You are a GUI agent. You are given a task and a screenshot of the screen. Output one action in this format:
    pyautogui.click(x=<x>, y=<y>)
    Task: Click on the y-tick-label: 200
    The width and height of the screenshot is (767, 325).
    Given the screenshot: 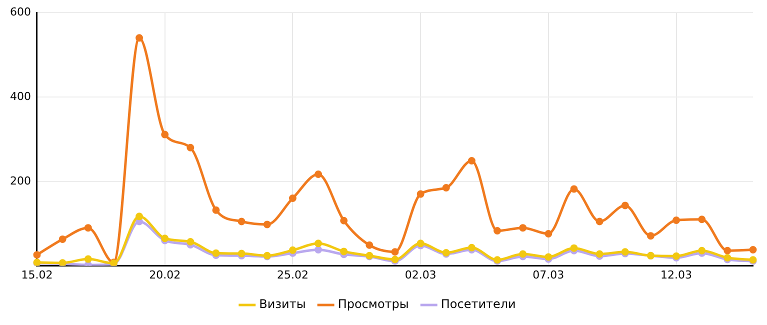 What is the action you would take?
    pyautogui.click(x=20, y=181)
    